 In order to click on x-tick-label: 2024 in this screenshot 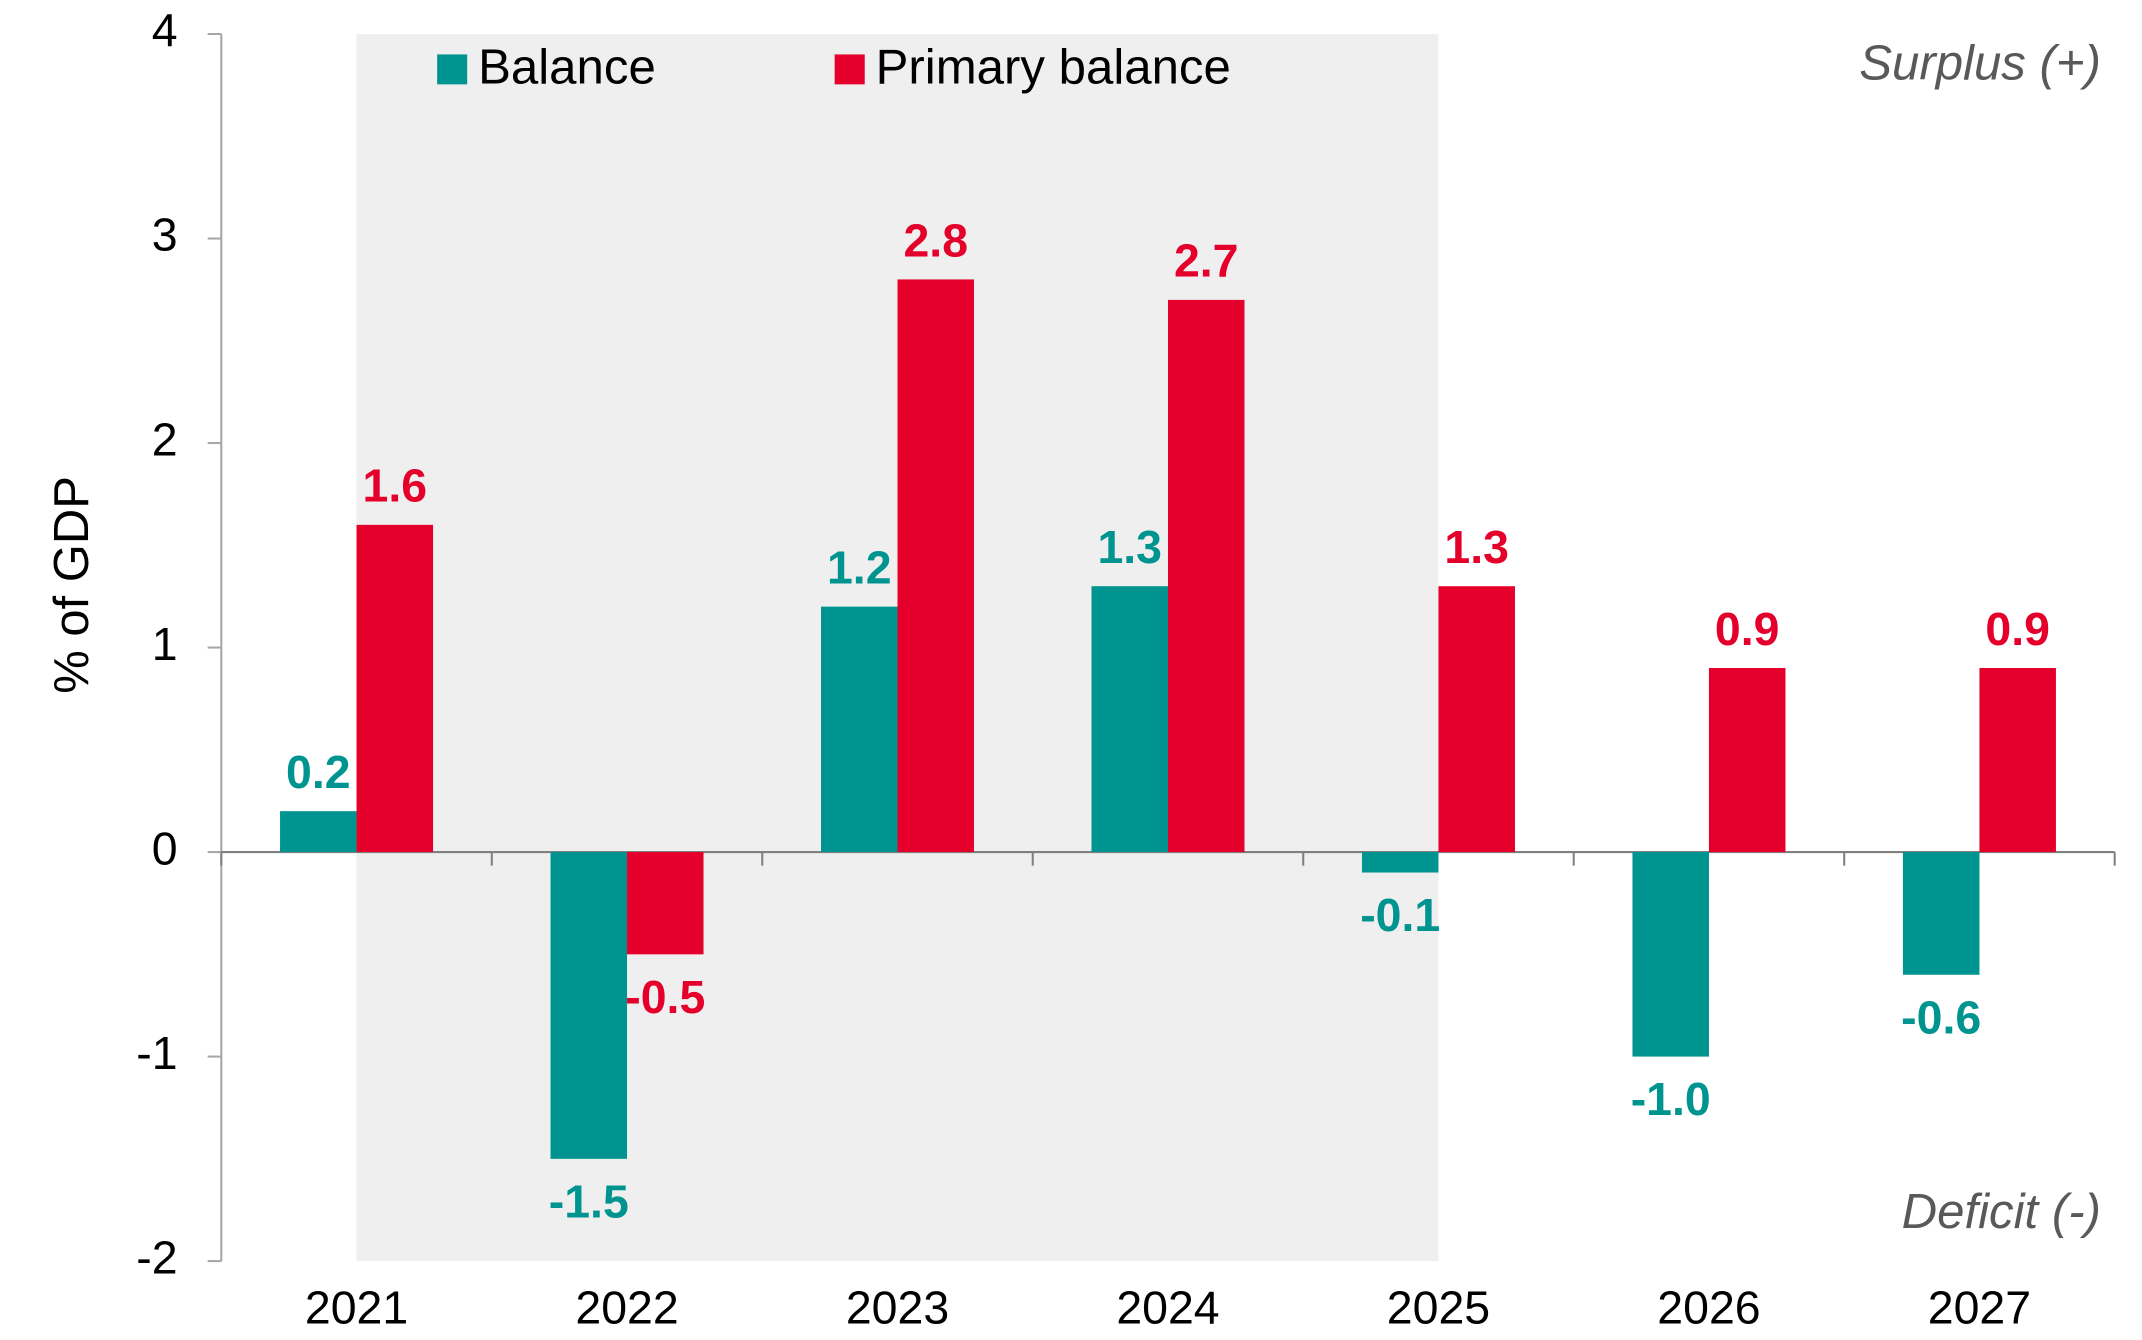, I will do `click(1167, 1308)`.